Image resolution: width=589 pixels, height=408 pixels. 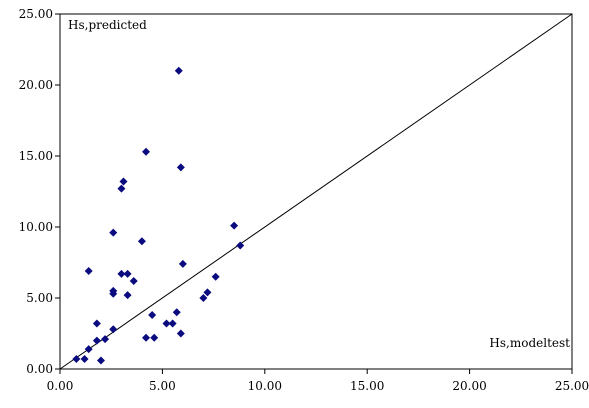 I want to click on x-tick-label: 5.00, so click(x=162, y=386).